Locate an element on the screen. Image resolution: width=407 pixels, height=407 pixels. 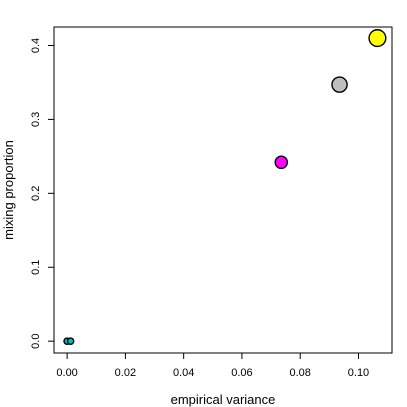
y-tick-label: 0.4 is located at coordinates (36, 45).